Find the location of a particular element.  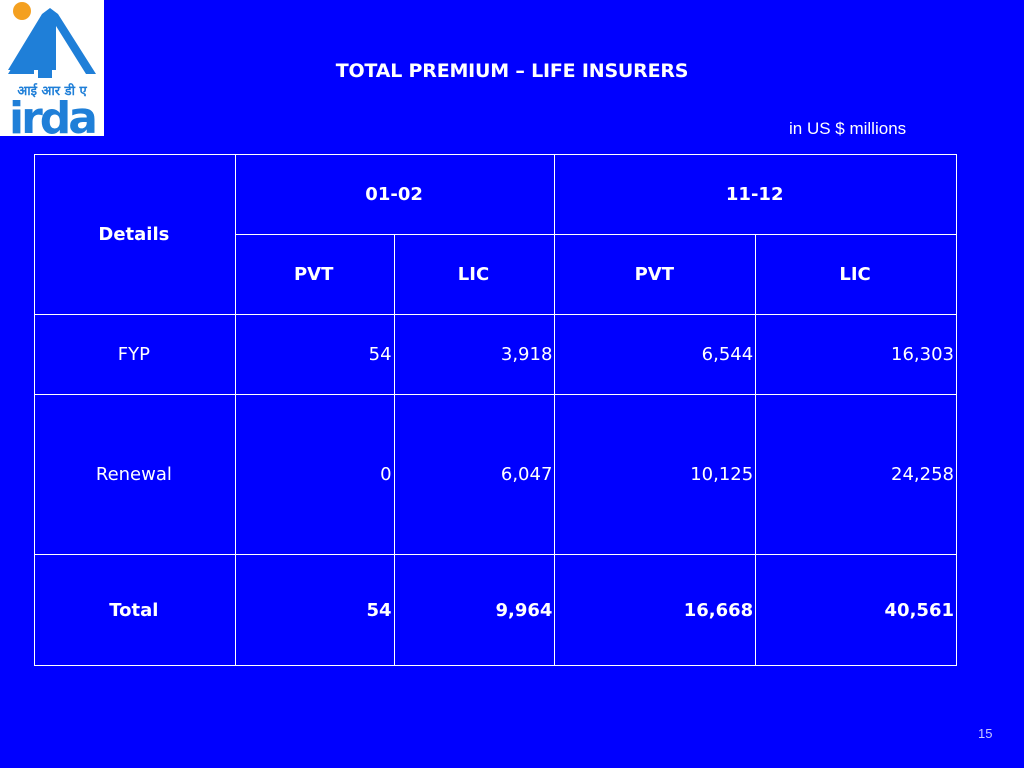

table-header-row-segments: PVT LIC PVT LIC is located at coordinates (496, 274).